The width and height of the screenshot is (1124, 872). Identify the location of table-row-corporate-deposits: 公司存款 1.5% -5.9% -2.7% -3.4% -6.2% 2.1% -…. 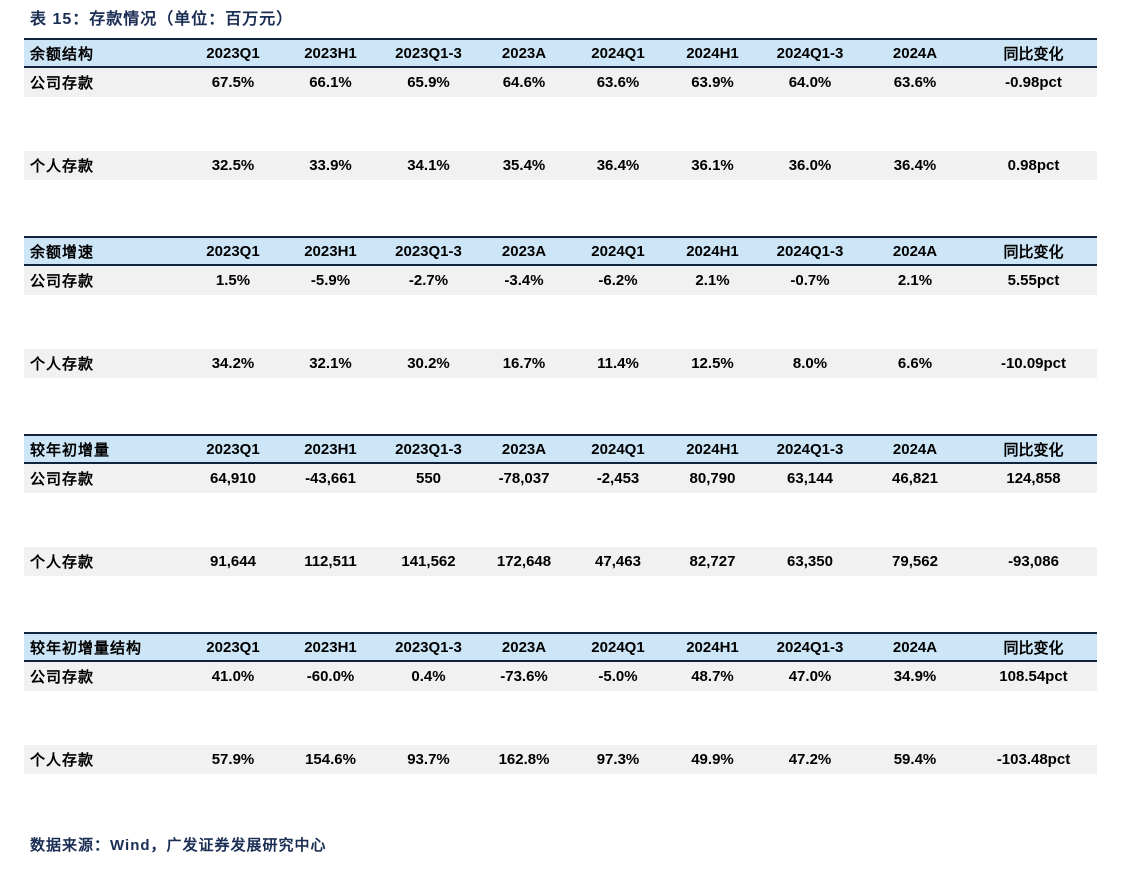
(560, 280).